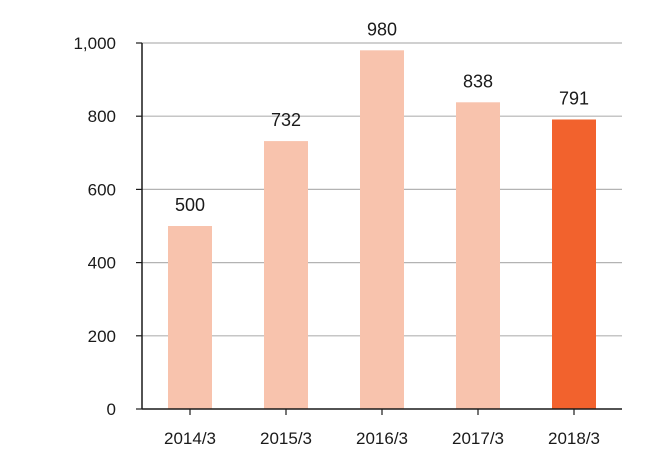  I want to click on x-tick-label: 2015/3, so click(286, 438).